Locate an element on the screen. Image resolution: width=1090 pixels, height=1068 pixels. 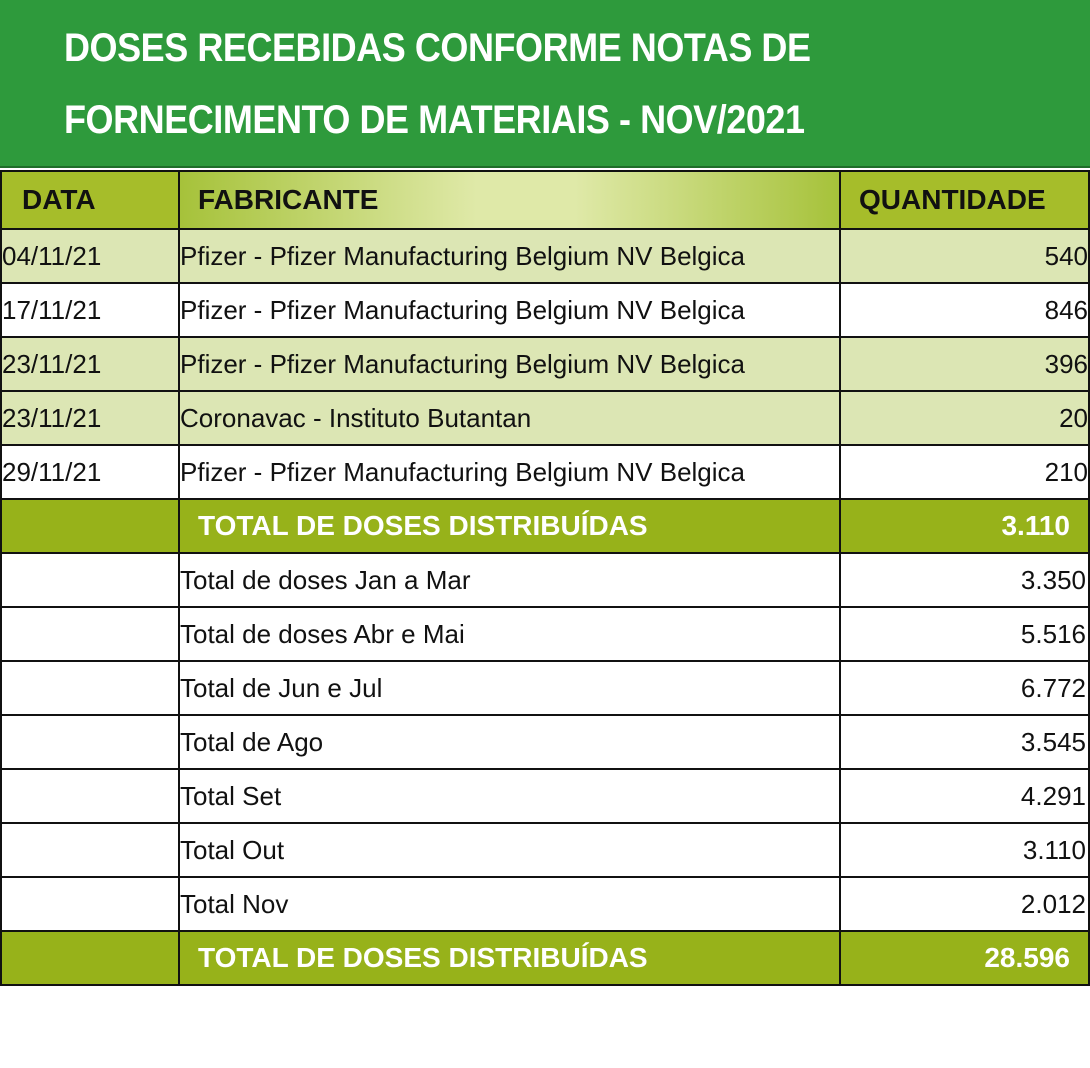
row-manufacturer: Coronavac - Instituto Butantan is located at coordinates (509, 418).